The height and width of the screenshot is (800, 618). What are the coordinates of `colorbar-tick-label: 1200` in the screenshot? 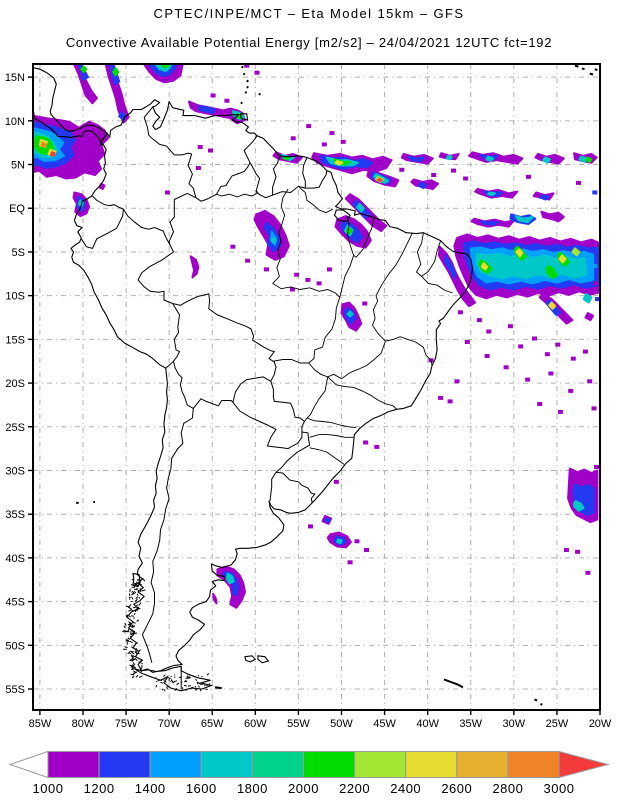 It's located at (99, 788).